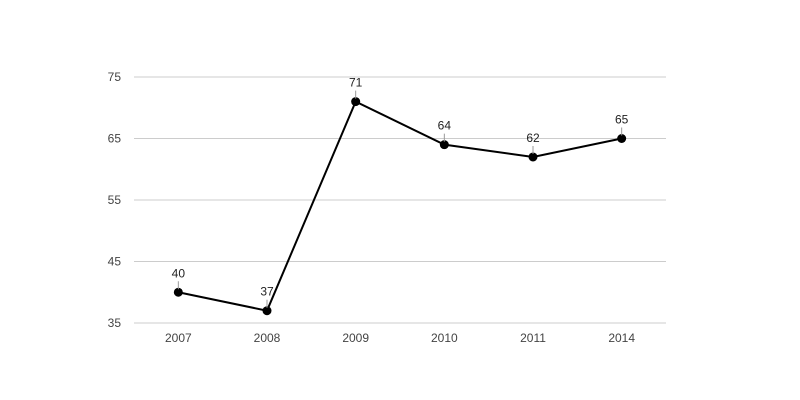 The height and width of the screenshot is (400, 800). I want to click on y-axis-ticks: 35 45 55 65 75, so click(115, 200).